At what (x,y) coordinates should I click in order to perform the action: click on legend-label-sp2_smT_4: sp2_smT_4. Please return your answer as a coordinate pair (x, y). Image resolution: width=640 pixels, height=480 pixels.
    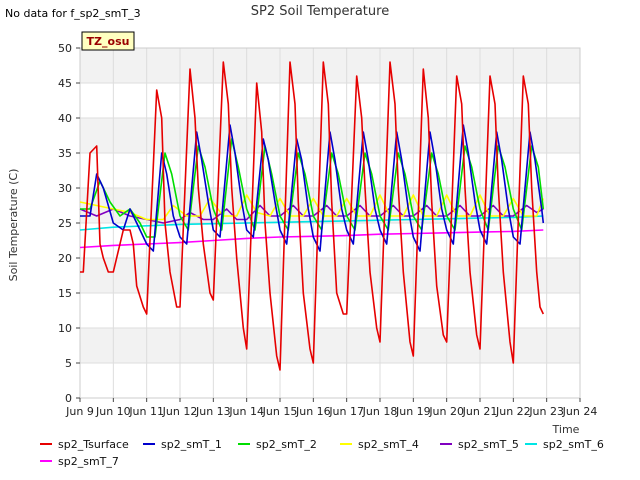
    Looking at the image, I should click on (388, 444).